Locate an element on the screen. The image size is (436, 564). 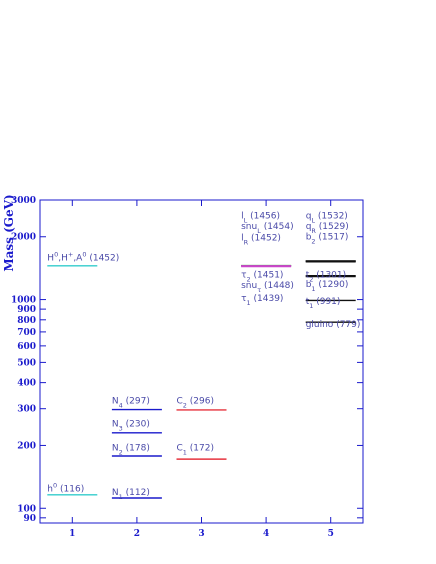
state-label: t2 (1301) is located at coordinates (326, 277).